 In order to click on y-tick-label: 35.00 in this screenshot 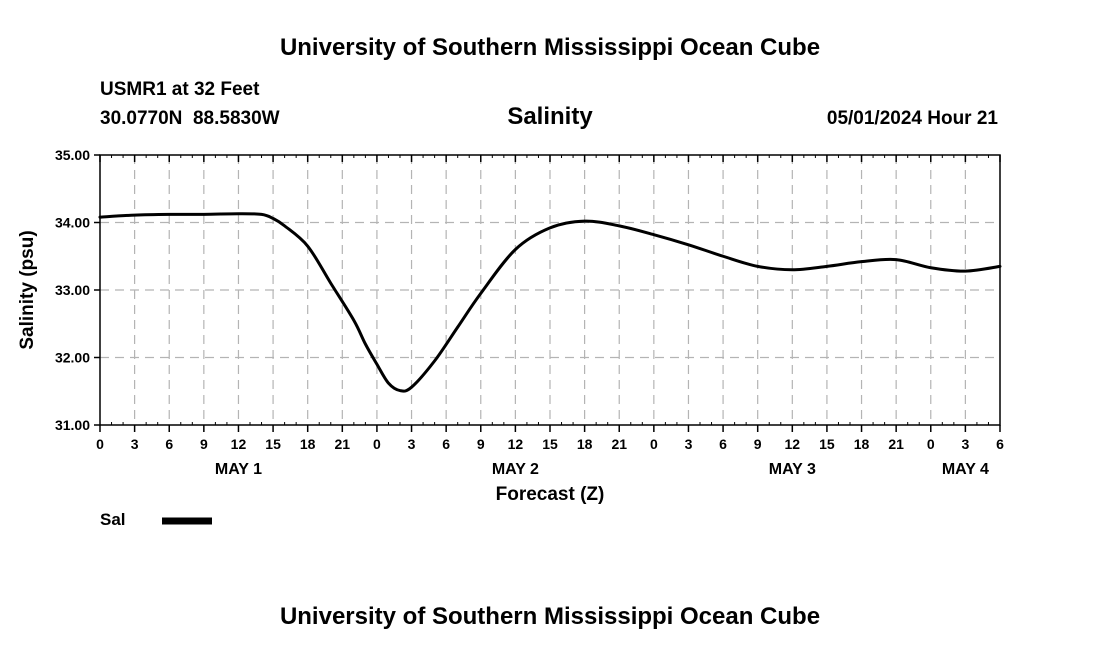, I will do `click(72, 155)`.